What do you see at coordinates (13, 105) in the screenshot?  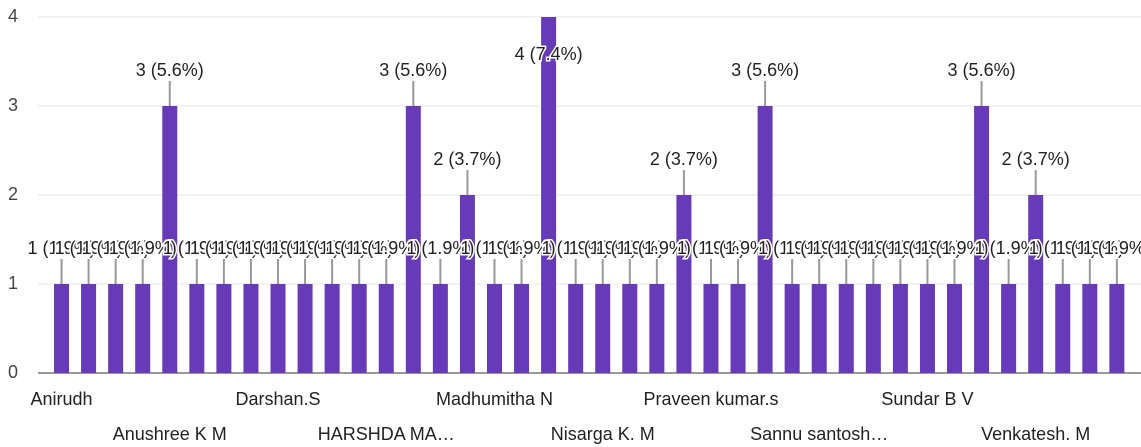 I see `y-tick-label: 3` at bounding box center [13, 105].